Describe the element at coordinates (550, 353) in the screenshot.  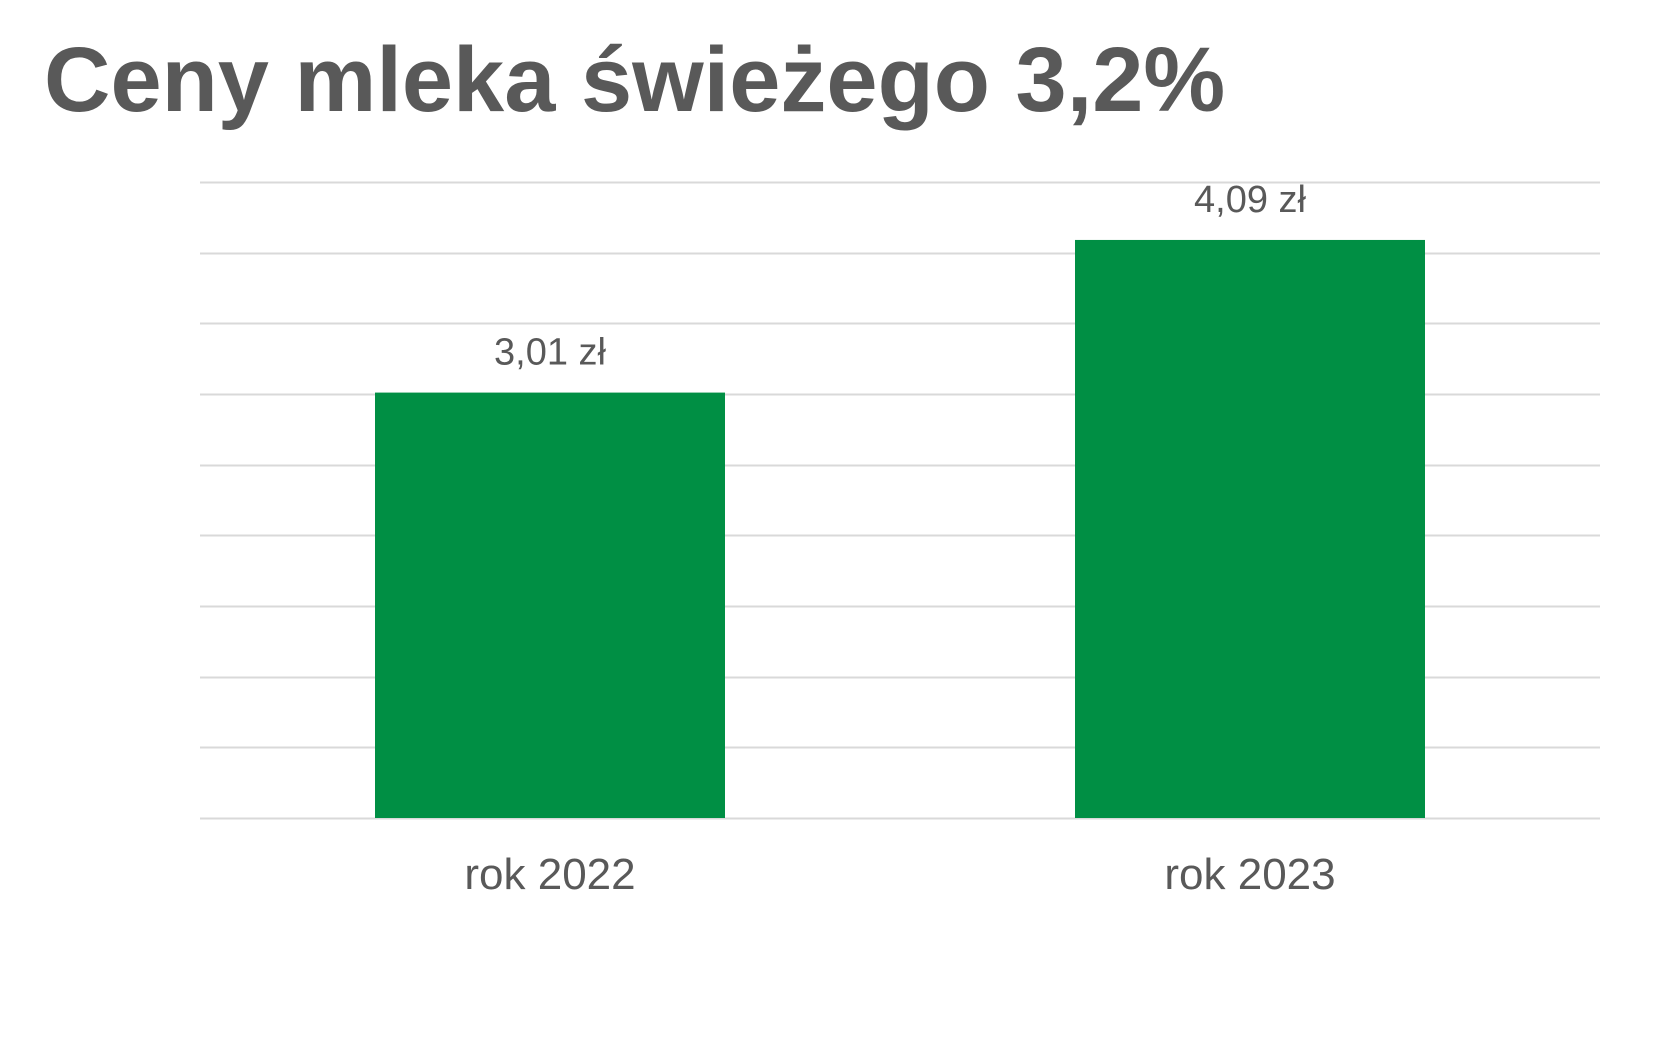
I see `data-label: 3,01 zł` at that location.